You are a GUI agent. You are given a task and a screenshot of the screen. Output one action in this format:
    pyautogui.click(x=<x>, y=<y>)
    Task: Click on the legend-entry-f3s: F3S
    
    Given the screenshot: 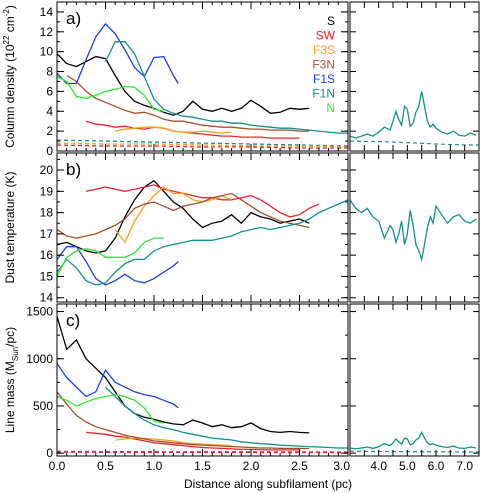 What is the action you would take?
    pyautogui.click(x=324, y=50)
    